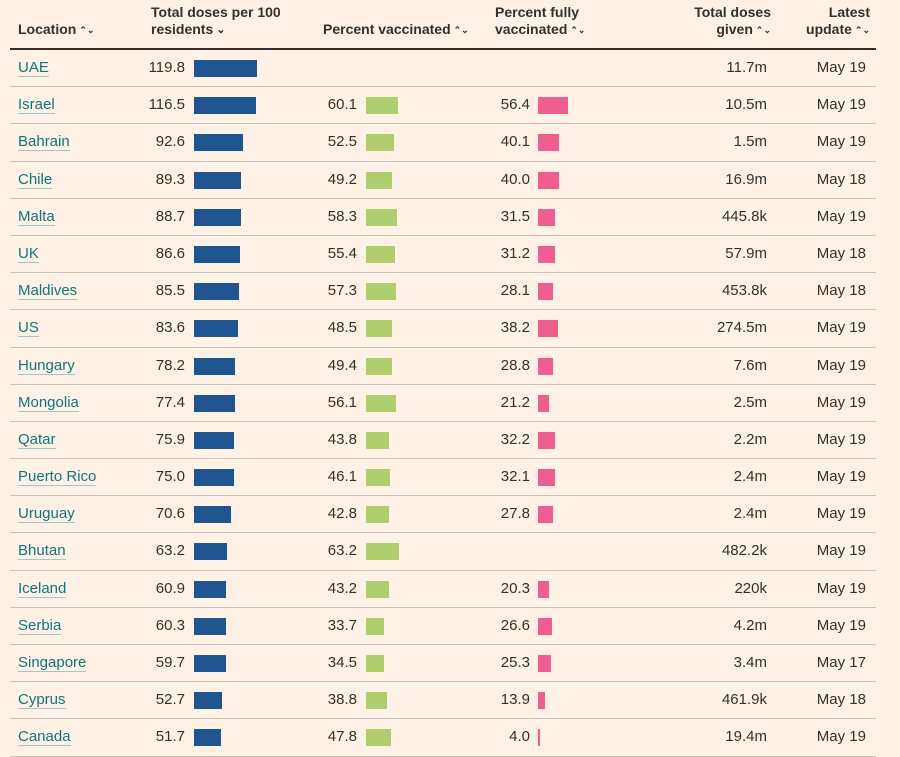 This screenshot has width=900, height=757. I want to click on location-link: Bahrain, so click(44, 142).